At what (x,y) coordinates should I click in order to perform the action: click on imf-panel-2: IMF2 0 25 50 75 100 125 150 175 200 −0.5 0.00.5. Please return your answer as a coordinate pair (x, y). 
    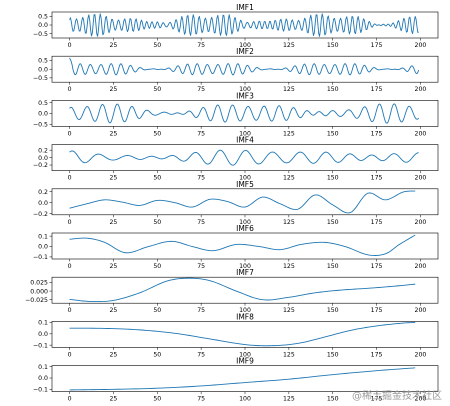
    Looking at the image, I should click on (236, 70).